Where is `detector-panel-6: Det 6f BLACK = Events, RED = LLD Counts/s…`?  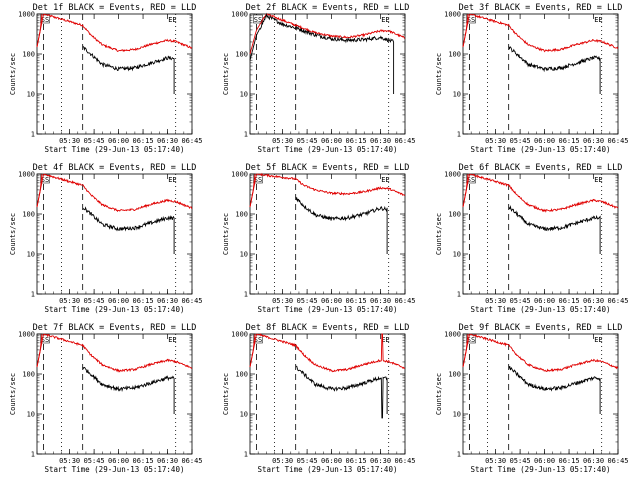
detector-panel-6: Det 6f BLACK = Events, RED = LLD Counts/s… is located at coordinates (532, 238).